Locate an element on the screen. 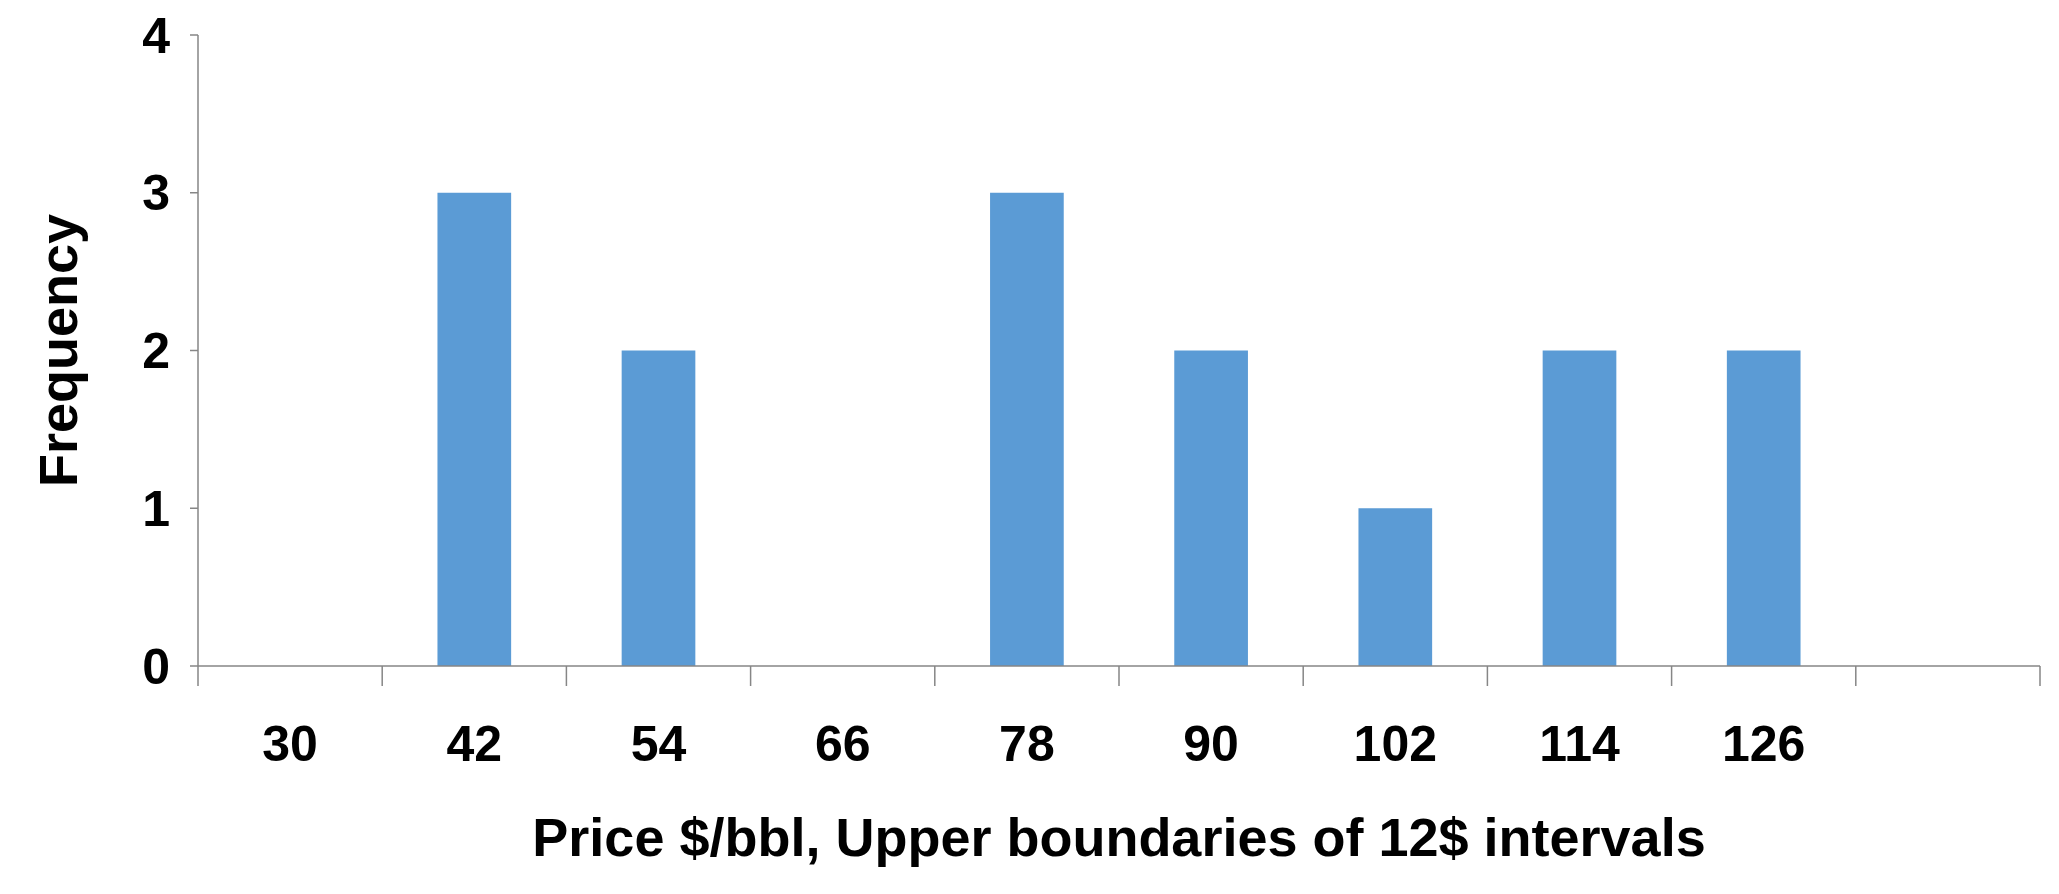 This screenshot has height=894, width=2059. x-tick-label: 54 is located at coordinates (658, 744).